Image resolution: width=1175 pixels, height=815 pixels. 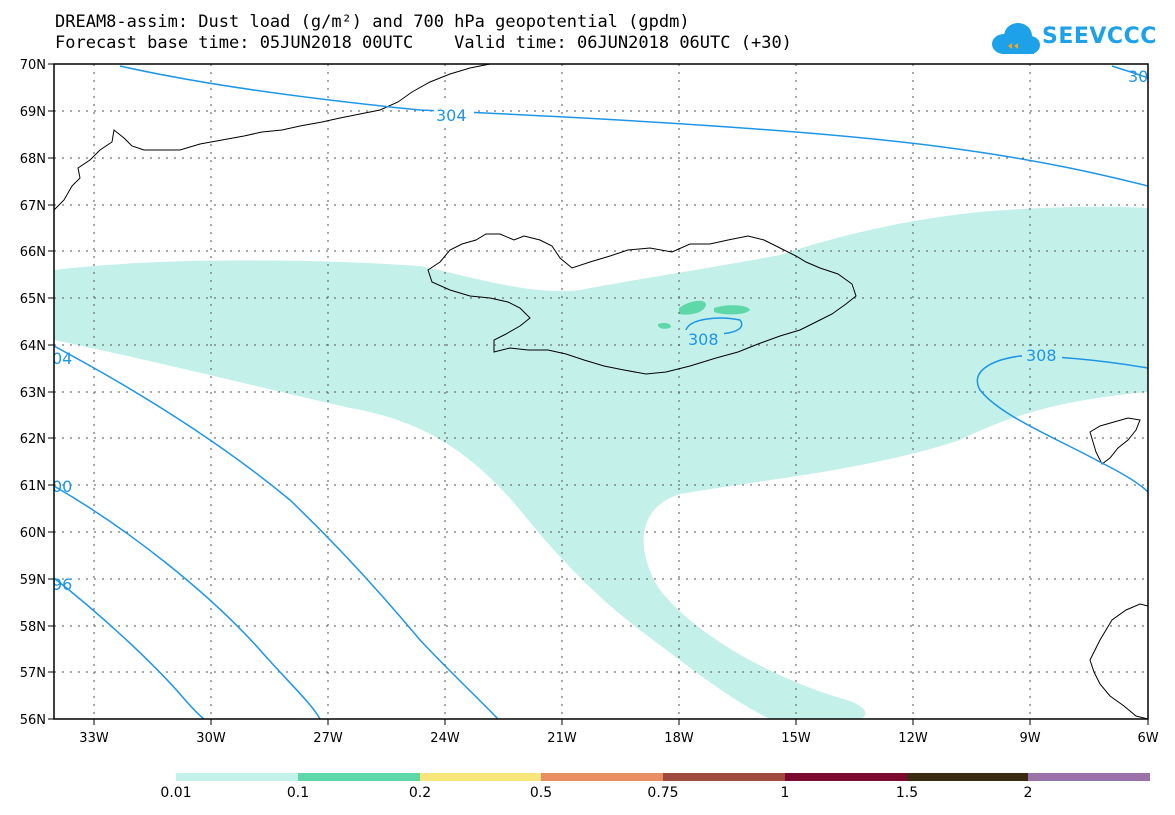 What do you see at coordinates (33, 580) in the screenshot?
I see `lat-label: 59N` at bounding box center [33, 580].